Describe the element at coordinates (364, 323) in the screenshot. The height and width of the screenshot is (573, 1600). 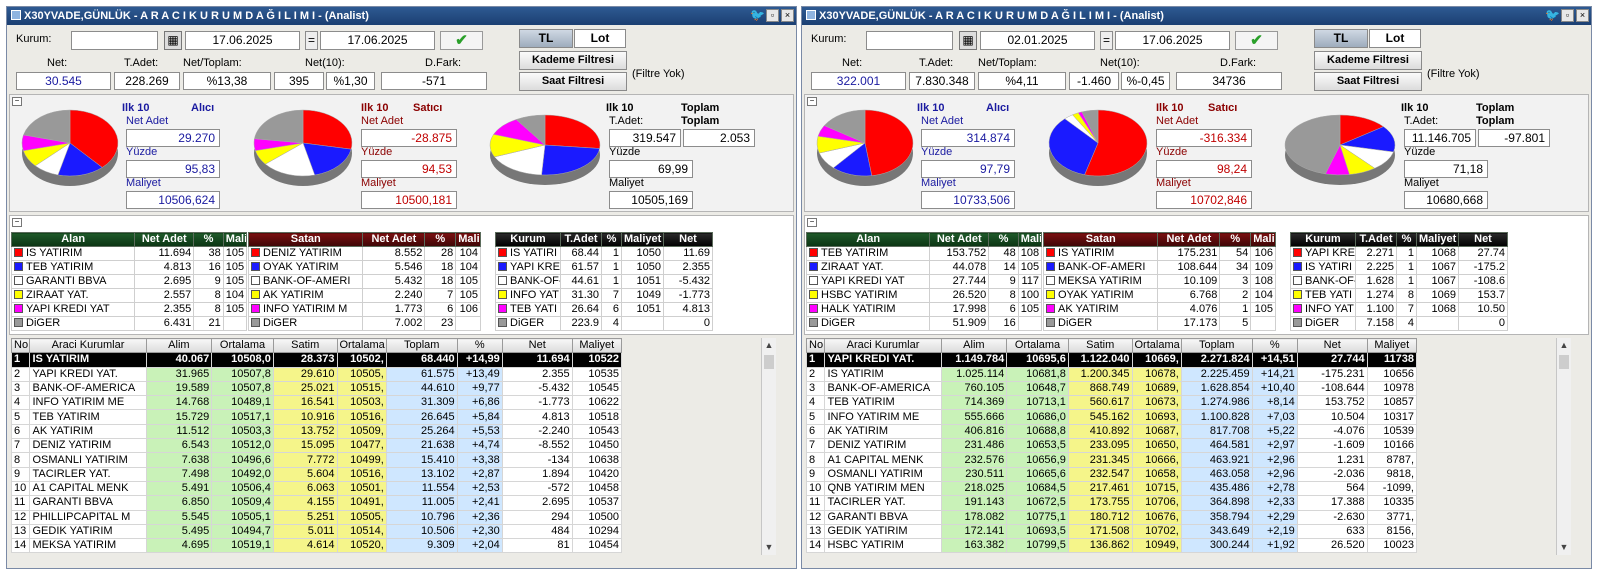
I see `table-row: DiGER 7.002 23` at that location.